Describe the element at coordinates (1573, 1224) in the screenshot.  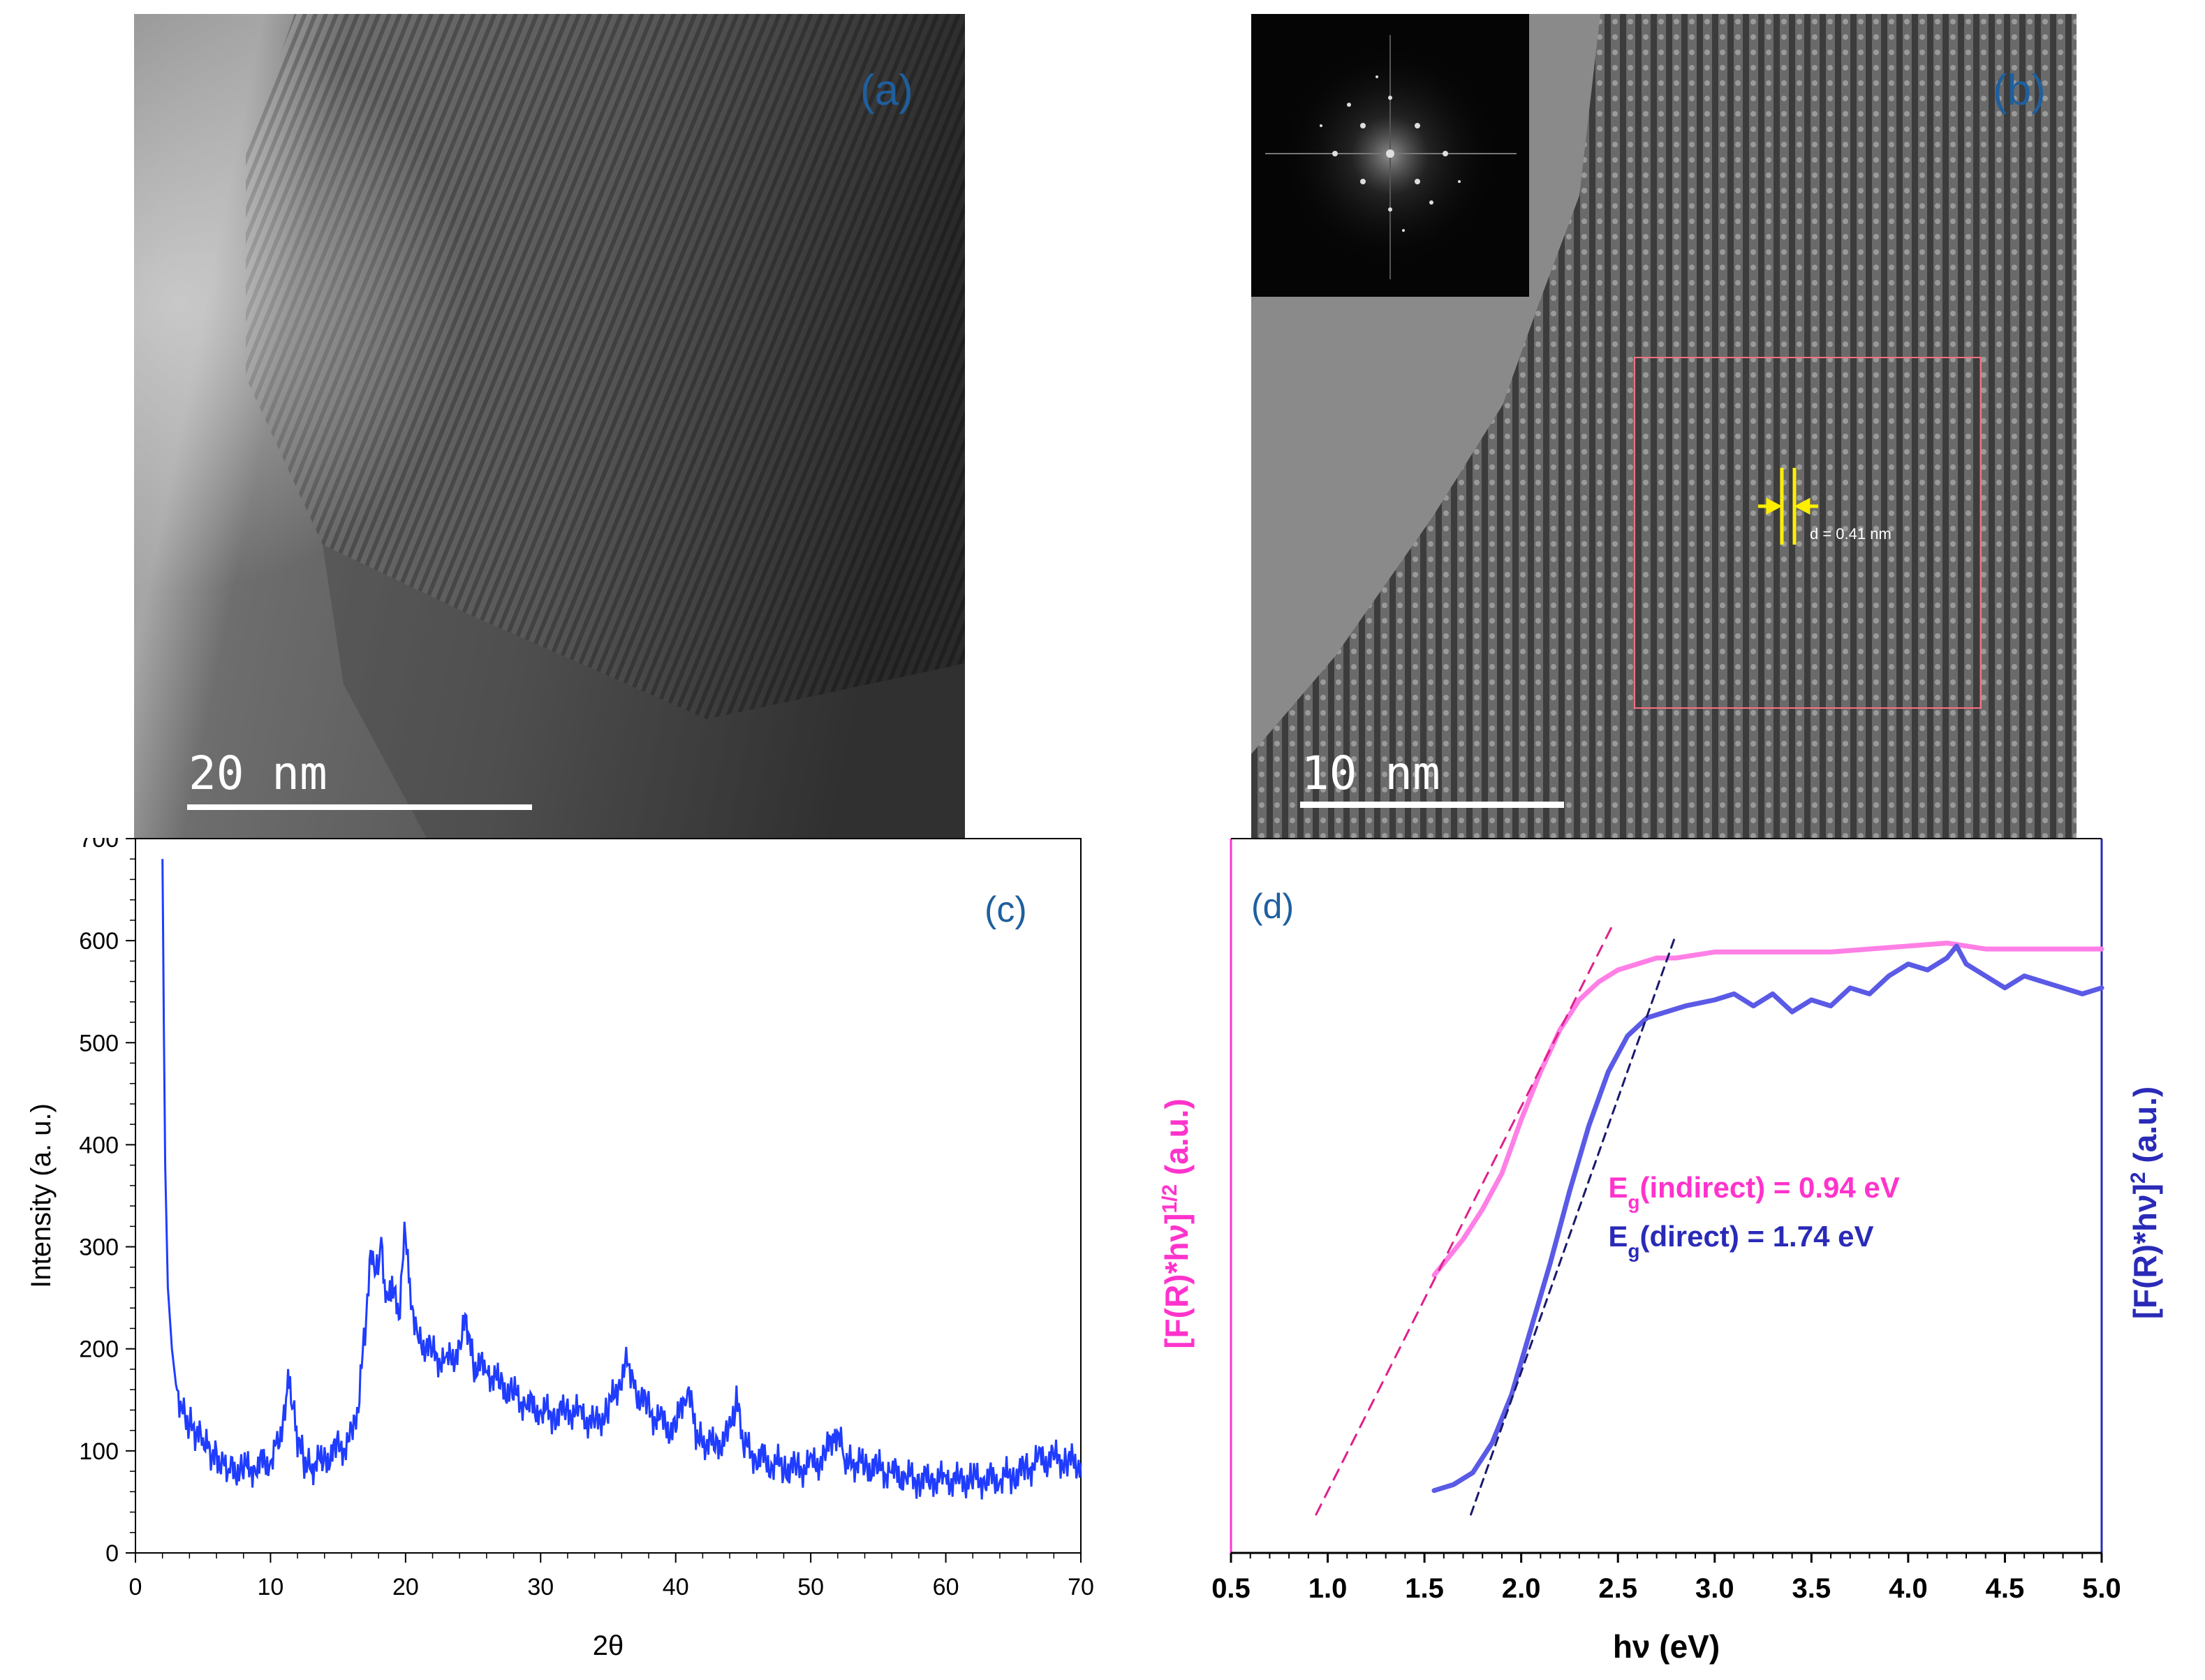
I see `series-direct-fit` at that location.